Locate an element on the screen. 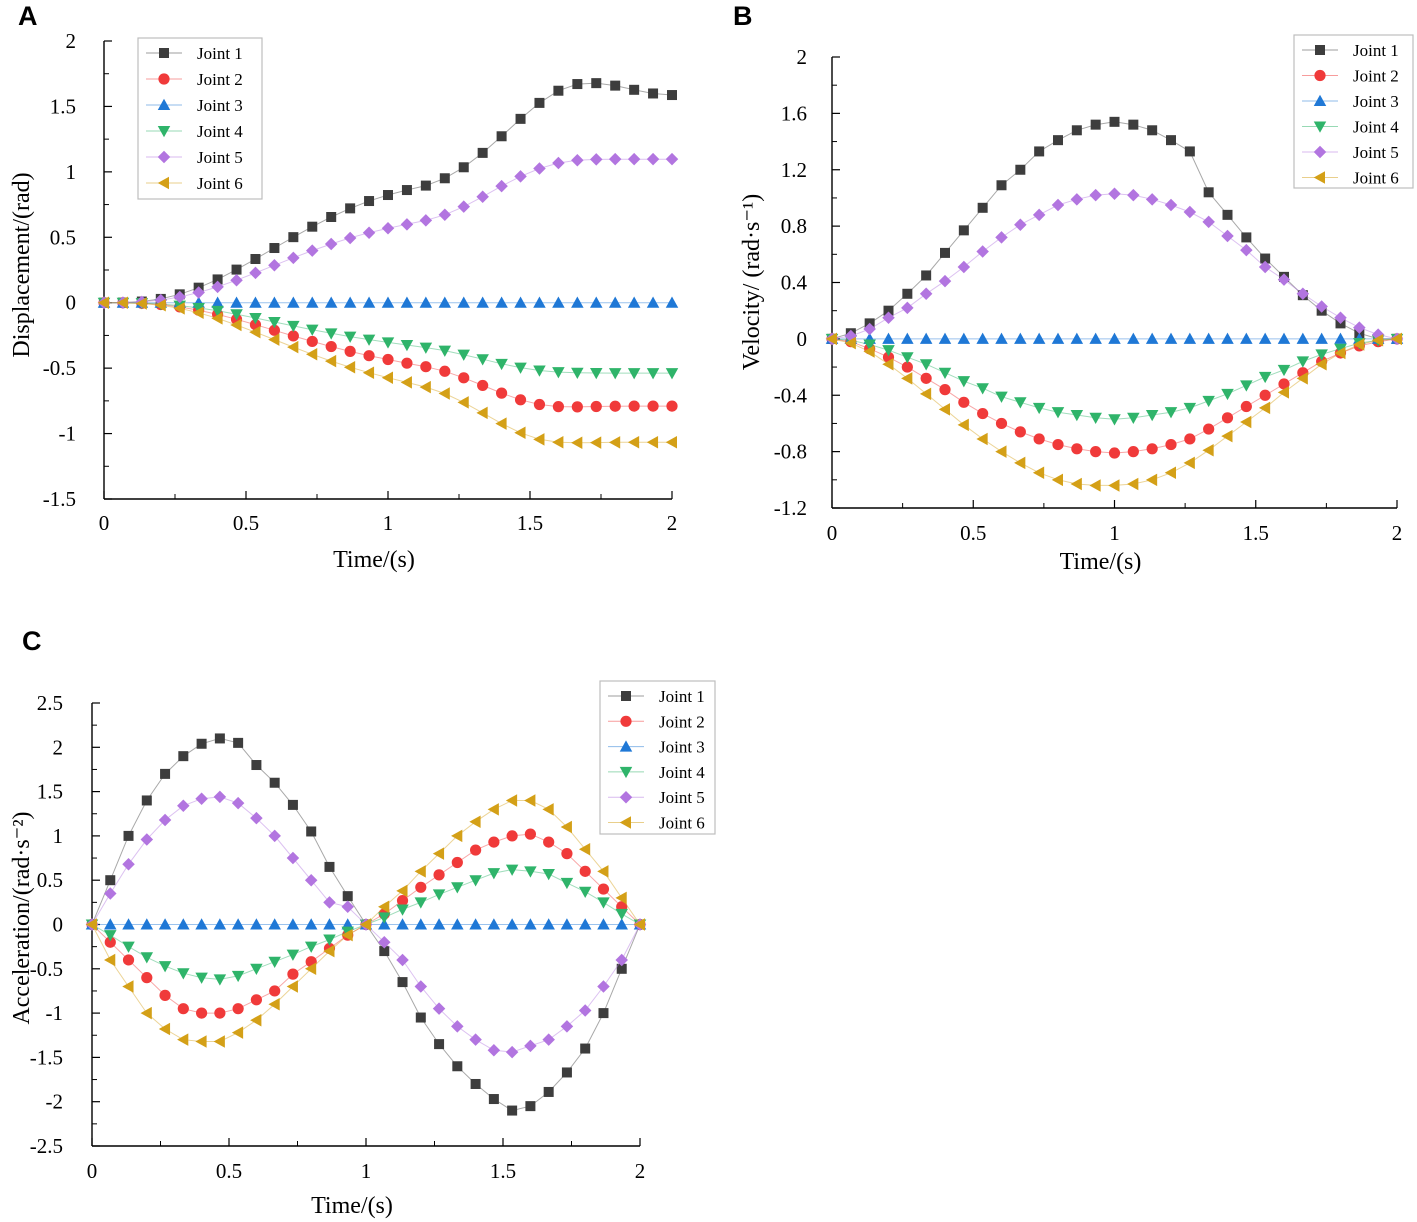  y-tick-label: -0.5 is located at coordinates (59, 368).